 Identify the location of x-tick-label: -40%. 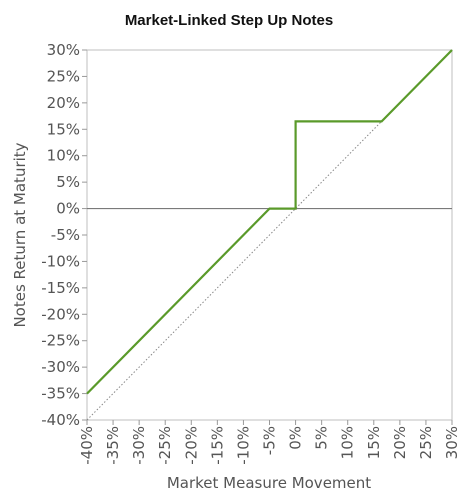
(87, 445).